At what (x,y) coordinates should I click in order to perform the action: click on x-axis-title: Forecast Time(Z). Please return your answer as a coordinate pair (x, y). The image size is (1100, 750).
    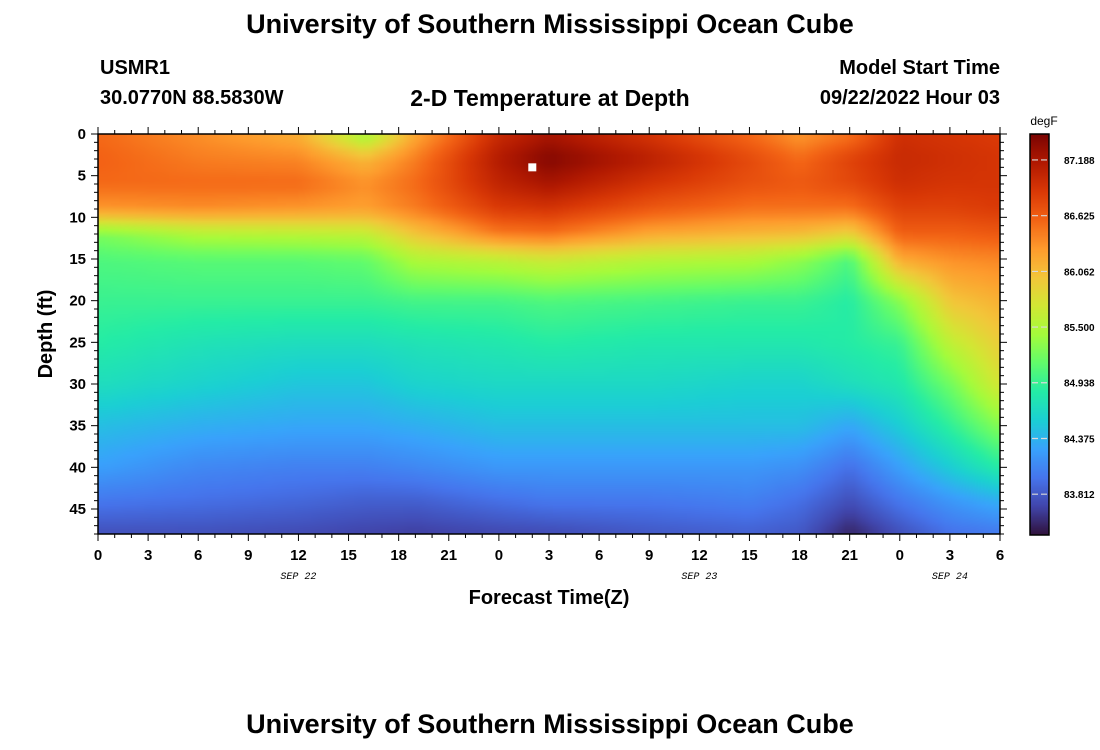
    Looking at the image, I should click on (549, 598).